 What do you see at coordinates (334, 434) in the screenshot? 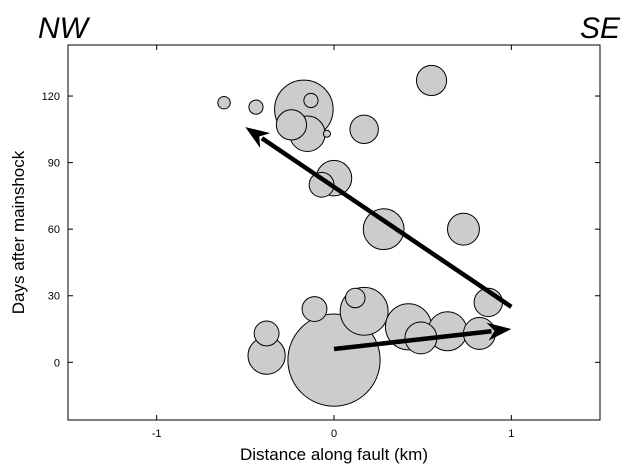
I see `x-tick-label: 0` at bounding box center [334, 434].